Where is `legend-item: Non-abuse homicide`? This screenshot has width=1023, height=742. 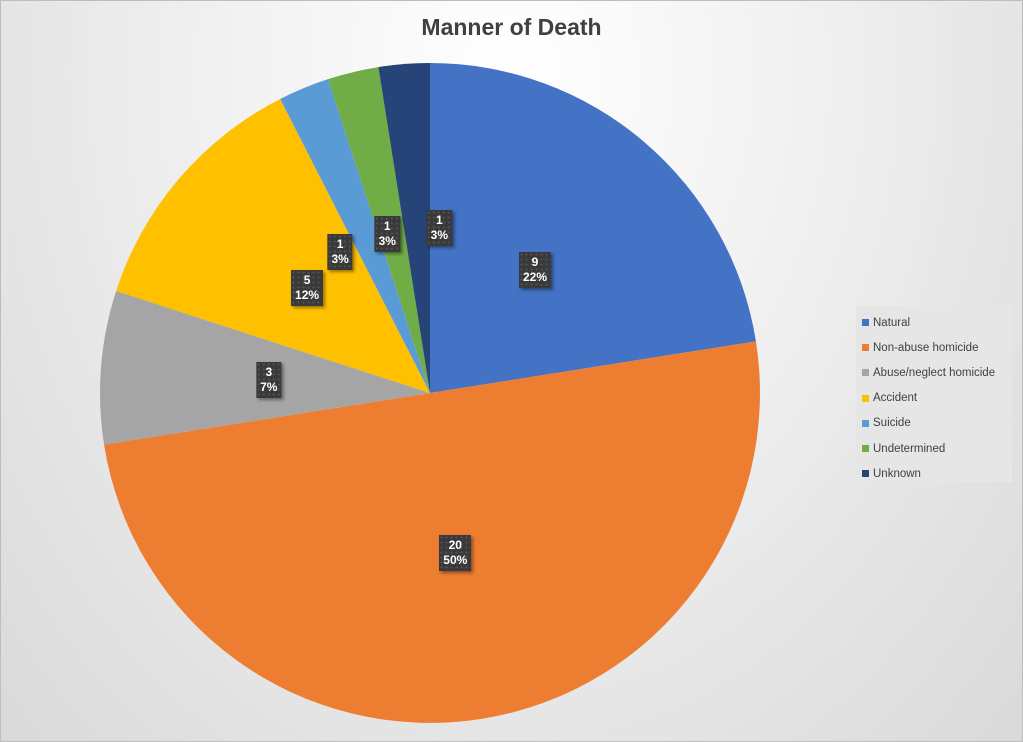 legend-item: Non-abuse homicide is located at coordinates (934, 347).